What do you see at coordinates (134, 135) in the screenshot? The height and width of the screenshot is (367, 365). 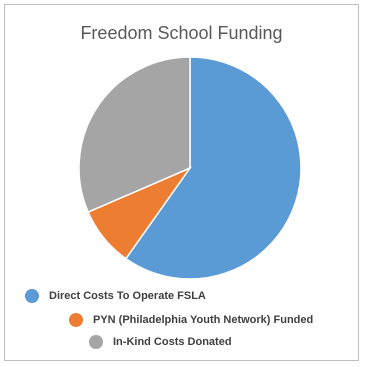 I see `pie-slice-in-kind` at bounding box center [134, 135].